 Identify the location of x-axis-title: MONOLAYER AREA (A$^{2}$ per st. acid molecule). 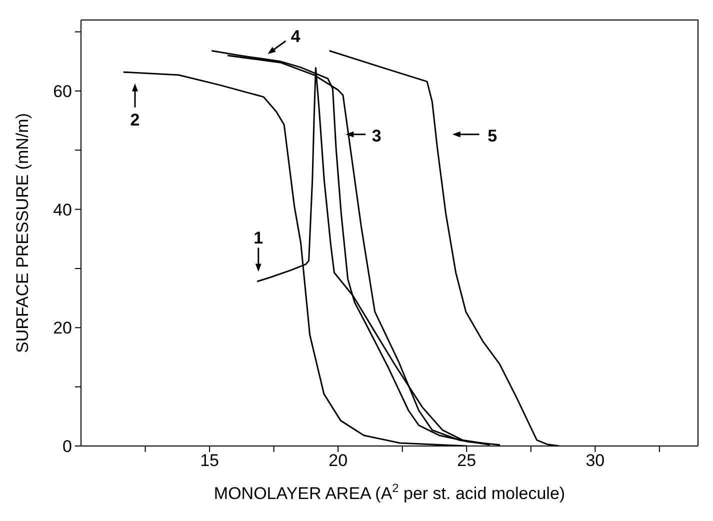
(390, 492).